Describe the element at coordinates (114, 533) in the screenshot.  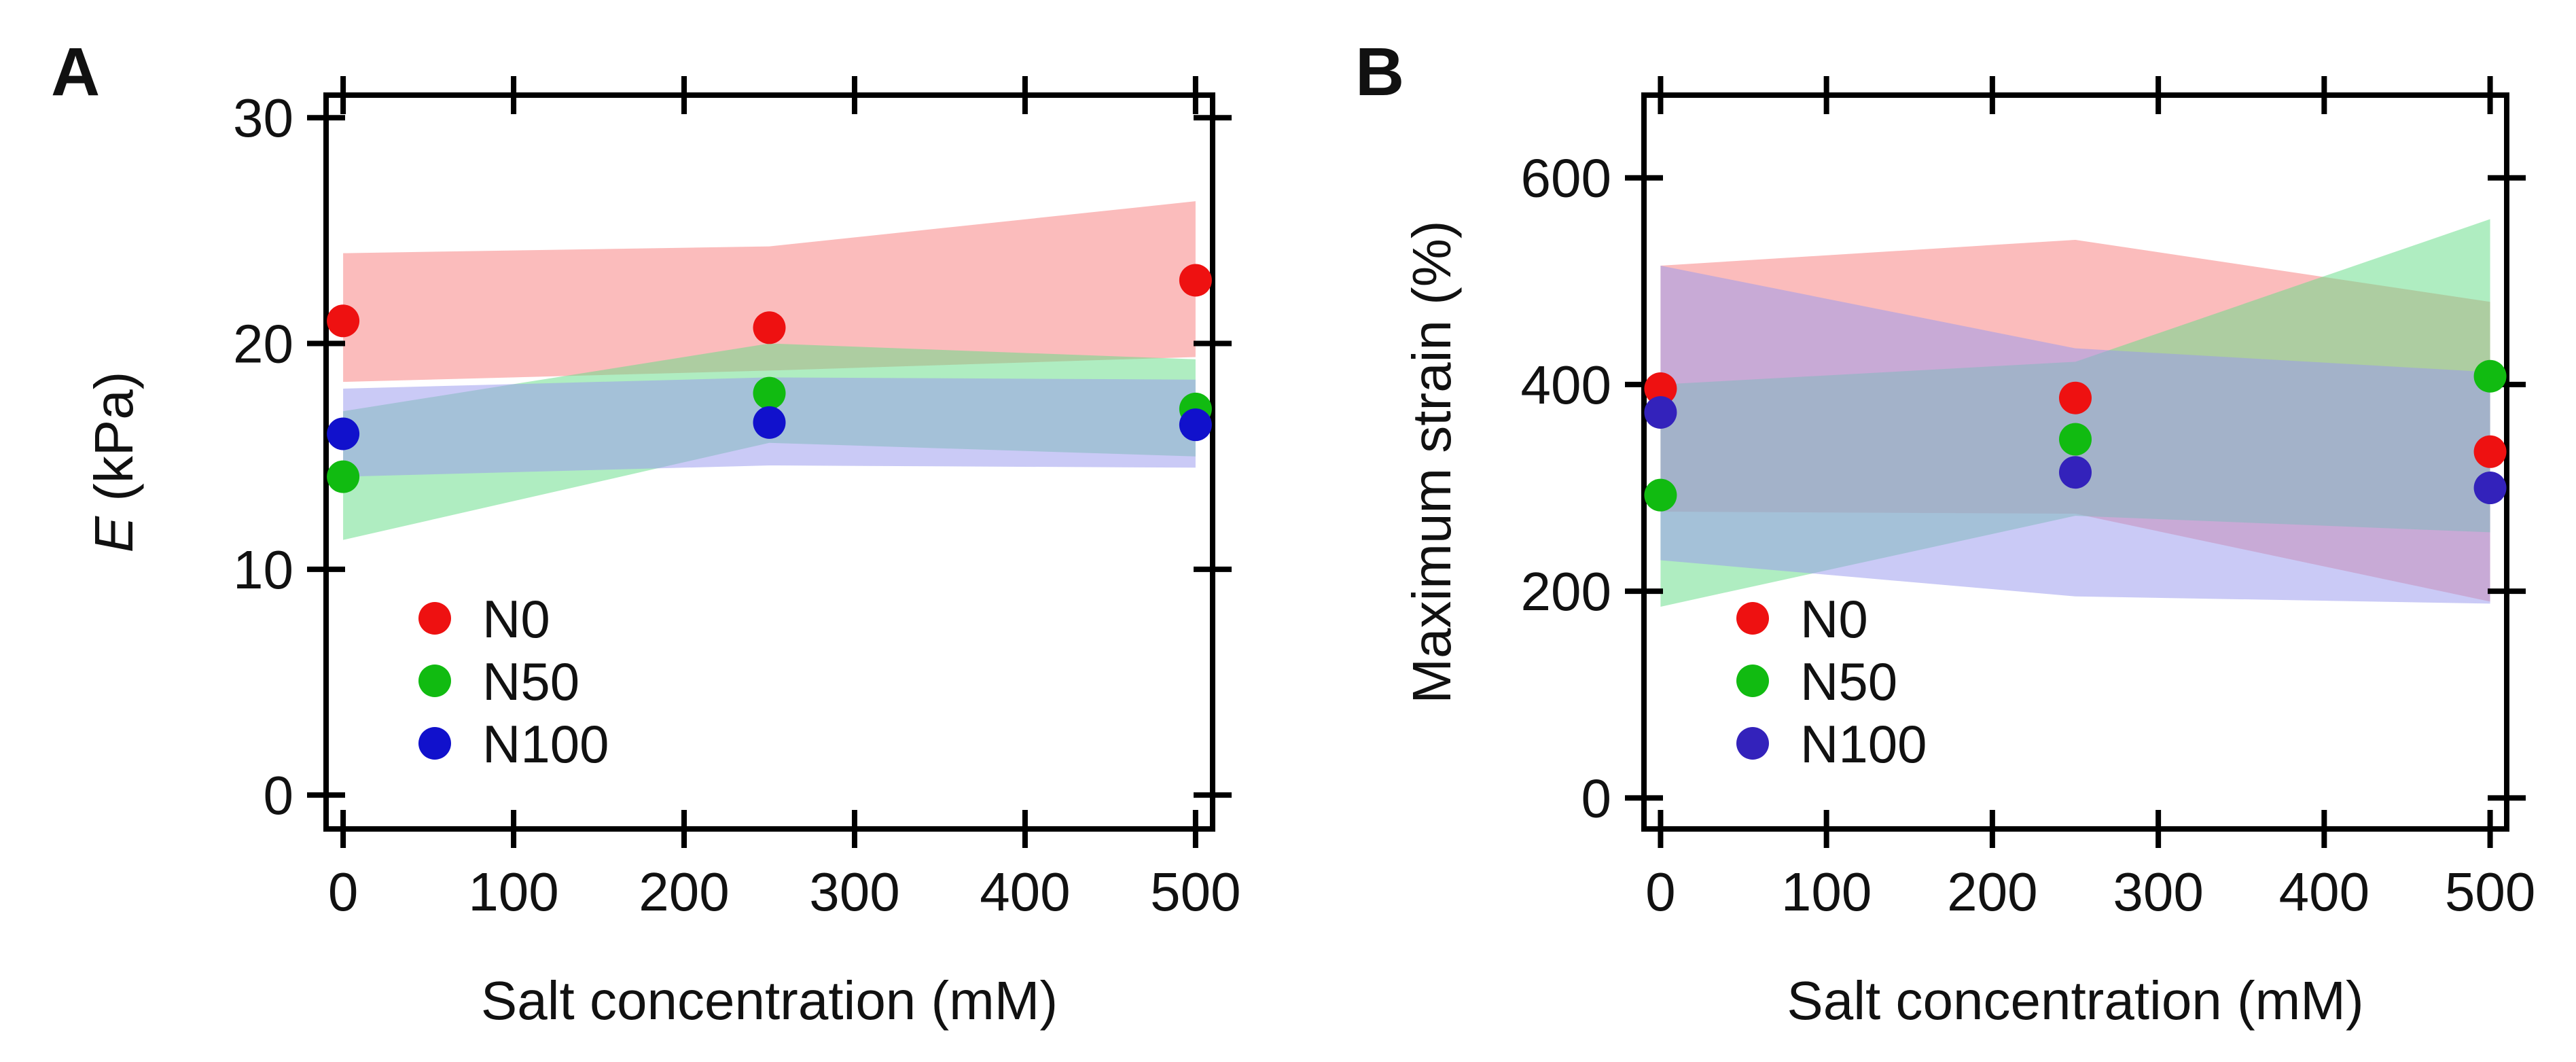
I see `y-axis-title-italic: E` at that location.